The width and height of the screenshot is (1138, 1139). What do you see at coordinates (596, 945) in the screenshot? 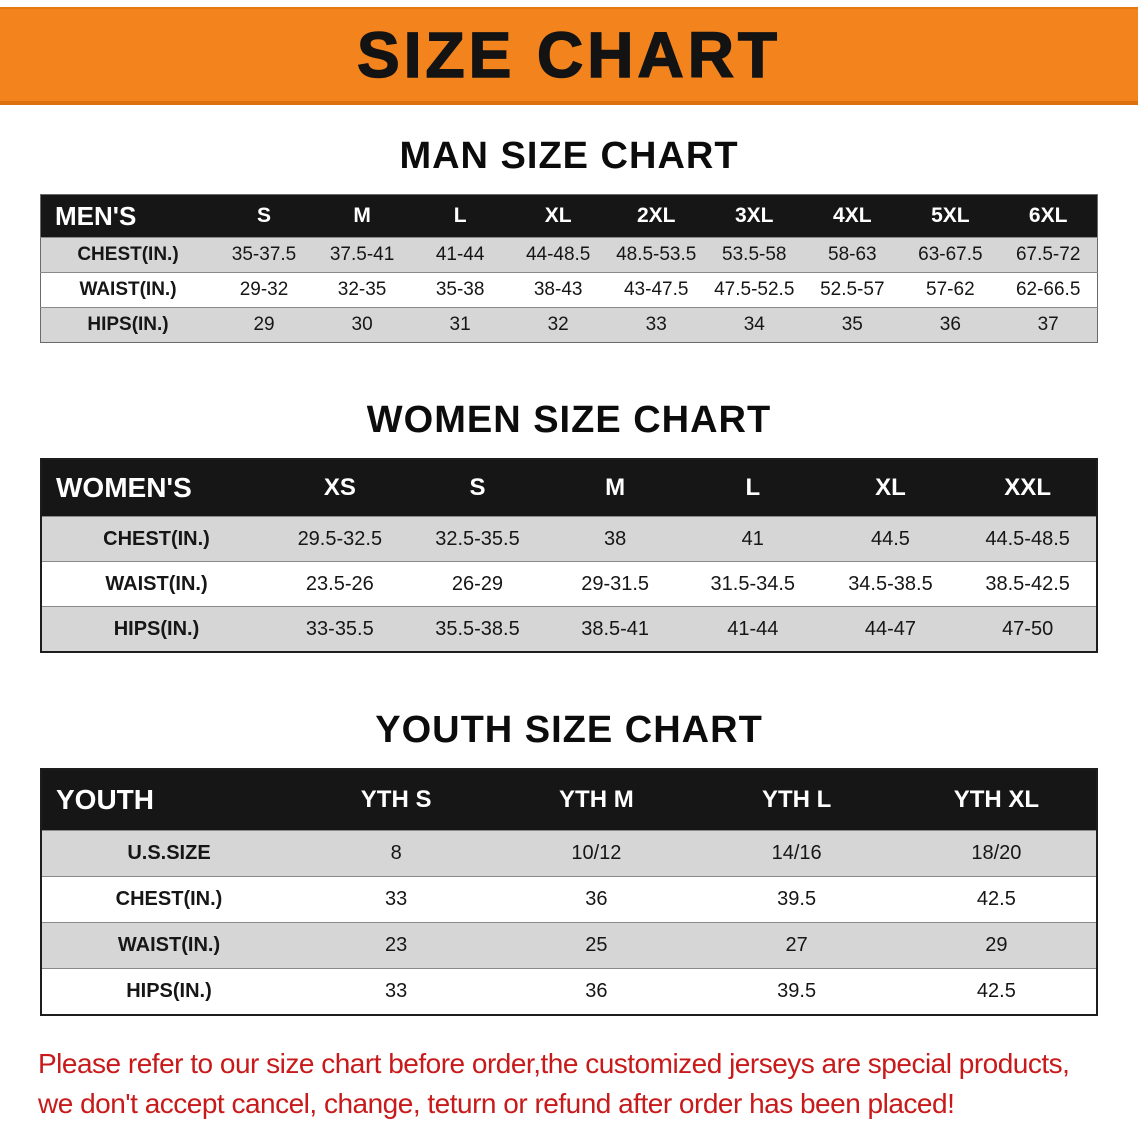
I see `size-value: 25` at bounding box center [596, 945].